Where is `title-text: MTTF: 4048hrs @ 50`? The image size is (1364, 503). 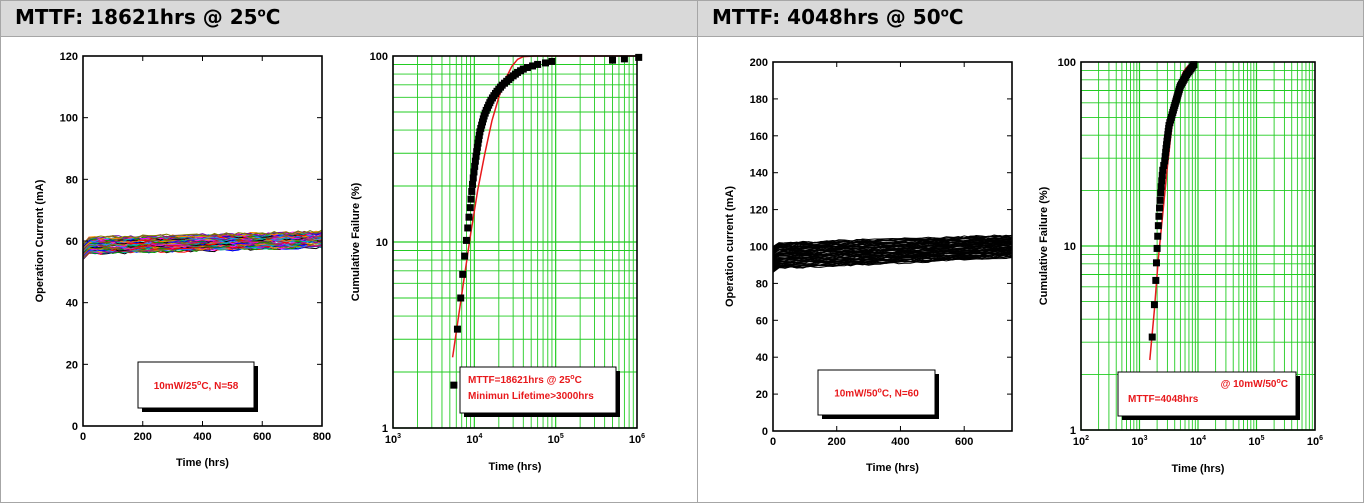
title-text: MTTF: 4048hrs @ 50 is located at coordinates (826, 17).